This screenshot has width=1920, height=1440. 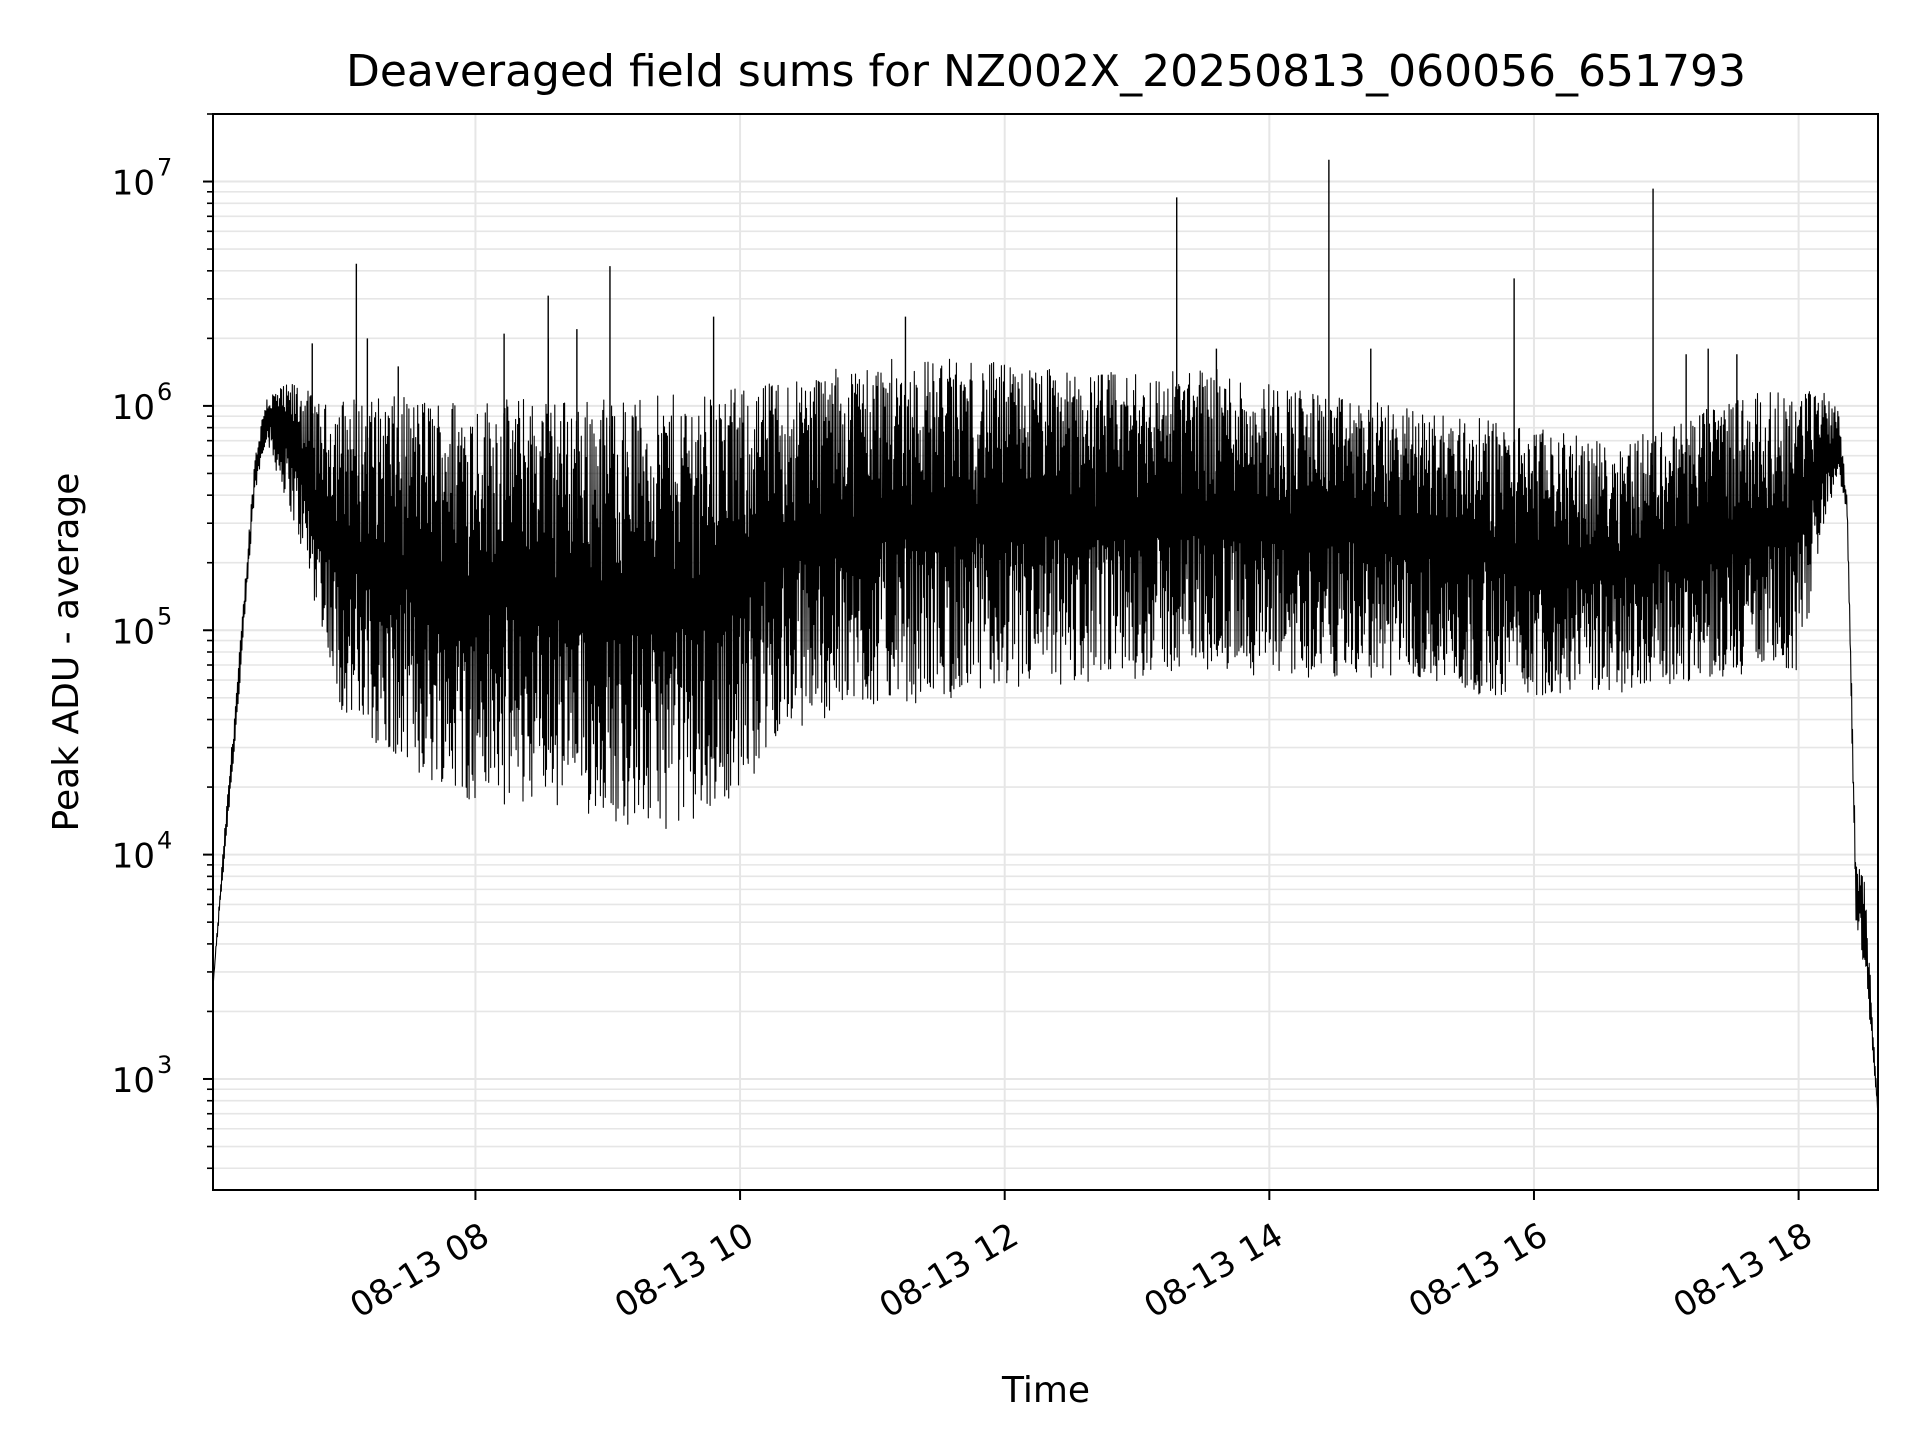 What do you see at coordinates (420, 1270) in the screenshot?
I see `x-tick-label: 08-13 08` at bounding box center [420, 1270].